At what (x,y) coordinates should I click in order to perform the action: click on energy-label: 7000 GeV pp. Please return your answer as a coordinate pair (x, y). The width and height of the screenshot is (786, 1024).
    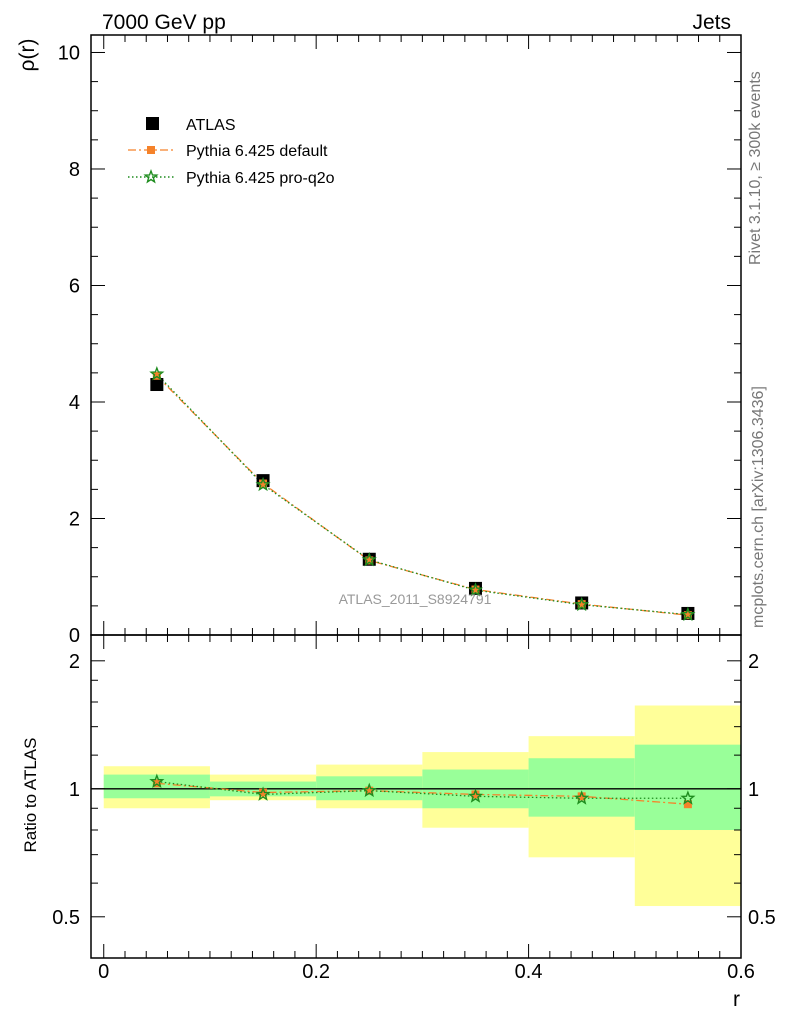
    Looking at the image, I should click on (164, 22).